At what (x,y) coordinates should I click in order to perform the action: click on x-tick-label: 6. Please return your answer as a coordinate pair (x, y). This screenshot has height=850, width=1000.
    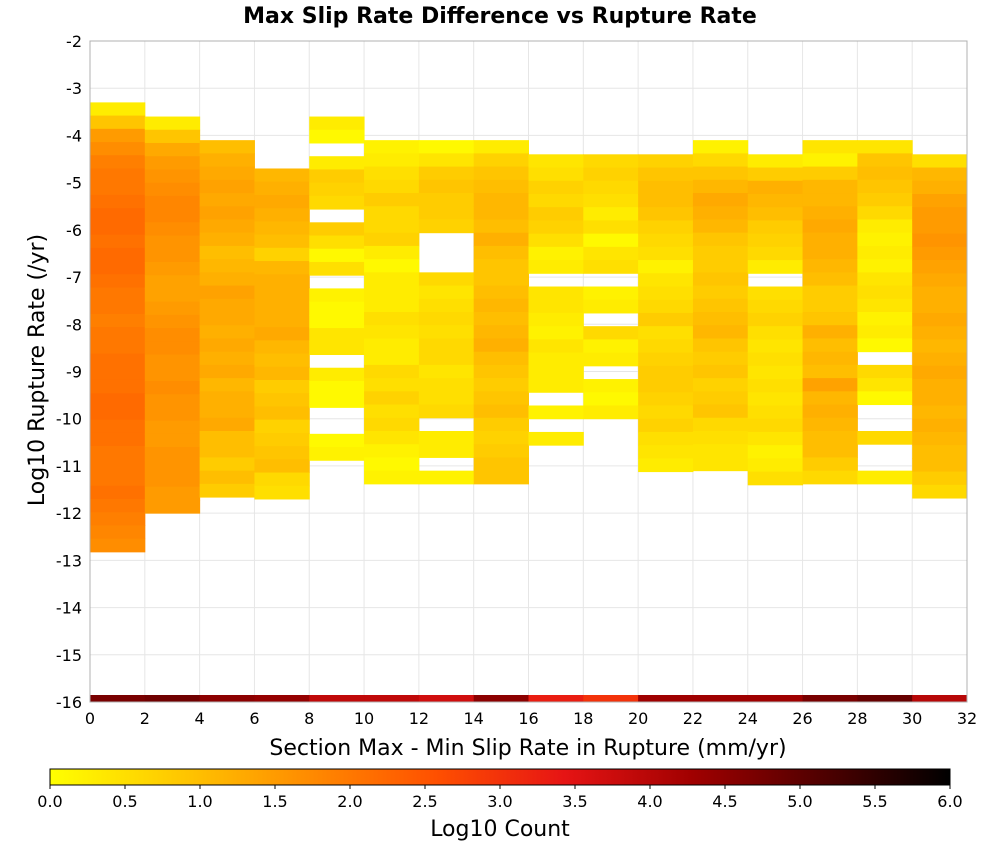
    Looking at the image, I should click on (254, 718).